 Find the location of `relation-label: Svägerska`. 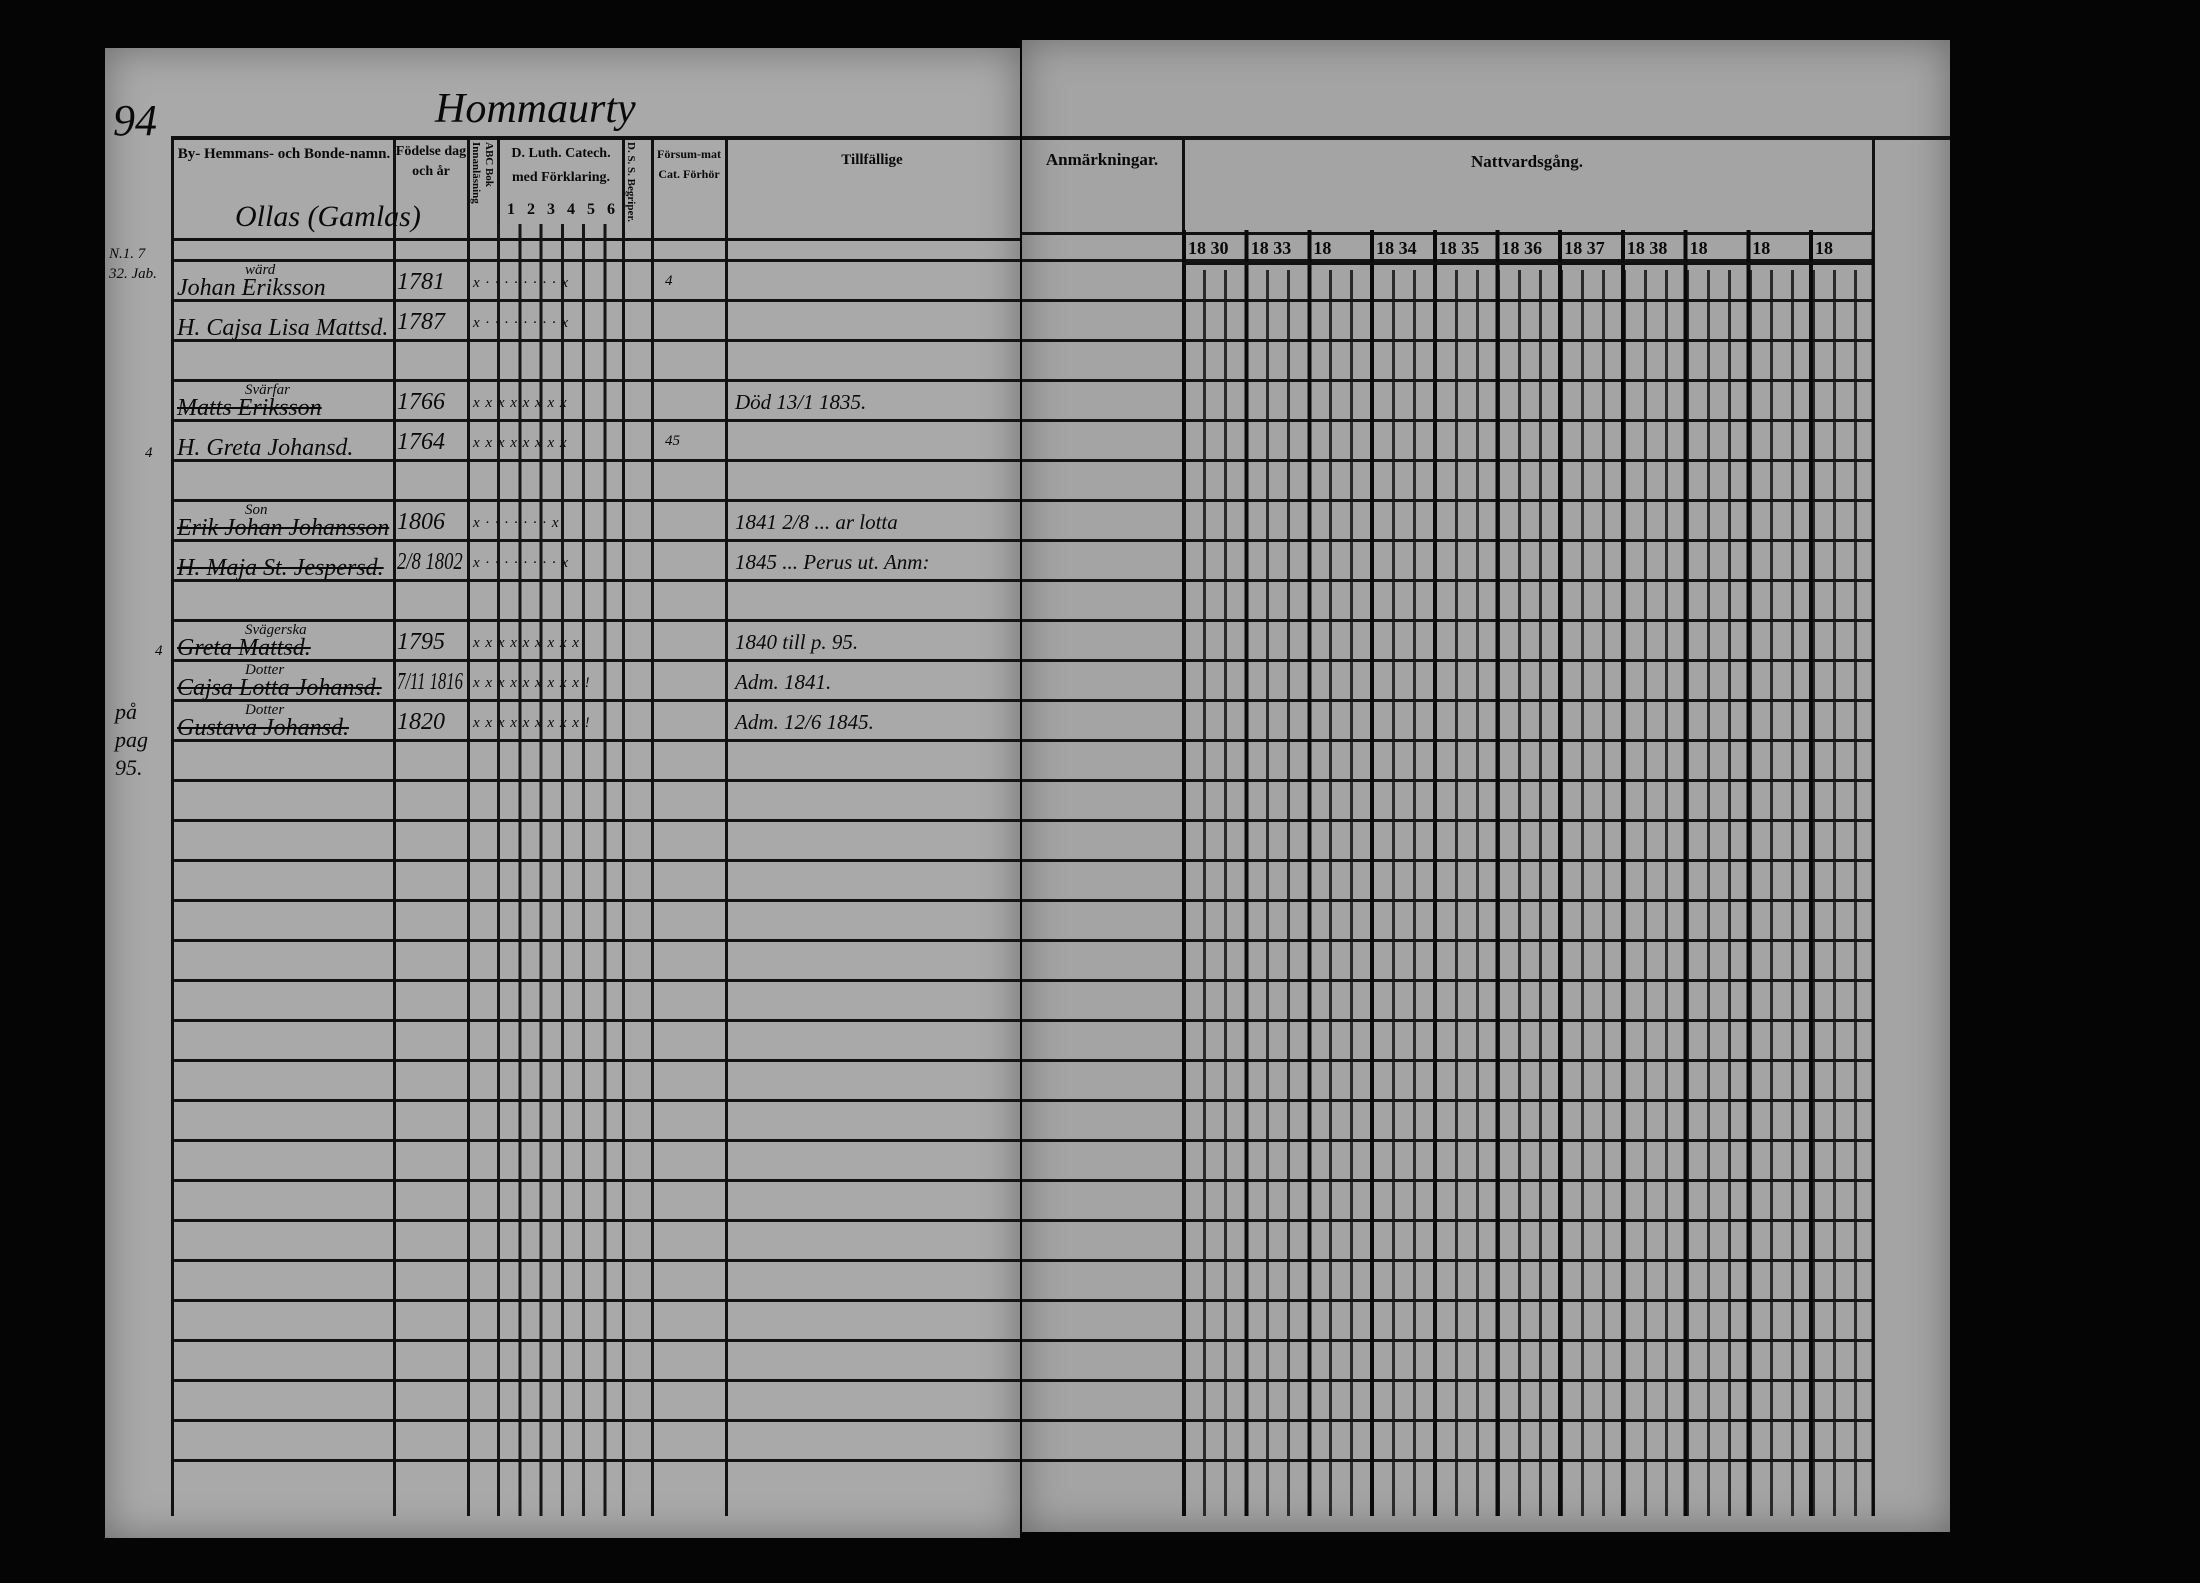

relation-label: Svägerska is located at coordinates (276, 630).